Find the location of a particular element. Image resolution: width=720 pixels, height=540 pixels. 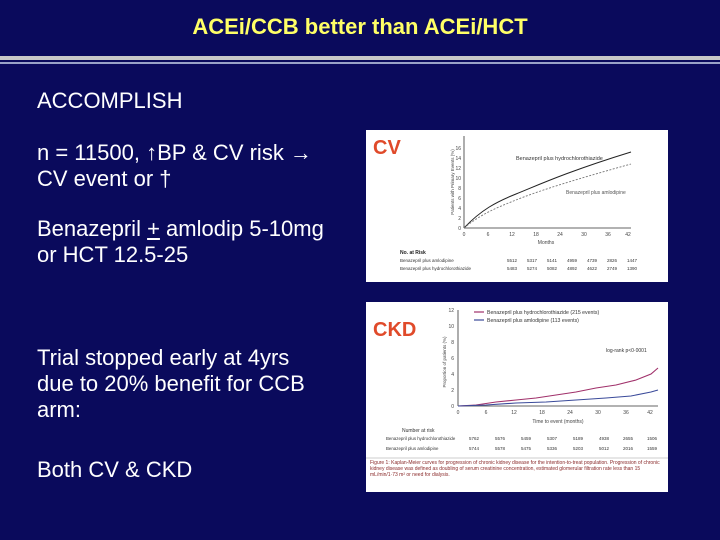

svg-text: 8 is located at coordinates (459, 189).